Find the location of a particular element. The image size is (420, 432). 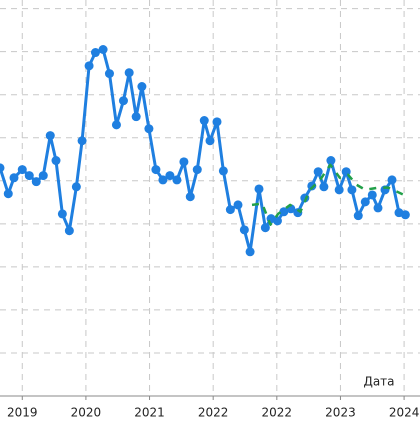

x-axis-label: Дата is located at coordinates (378, 382).